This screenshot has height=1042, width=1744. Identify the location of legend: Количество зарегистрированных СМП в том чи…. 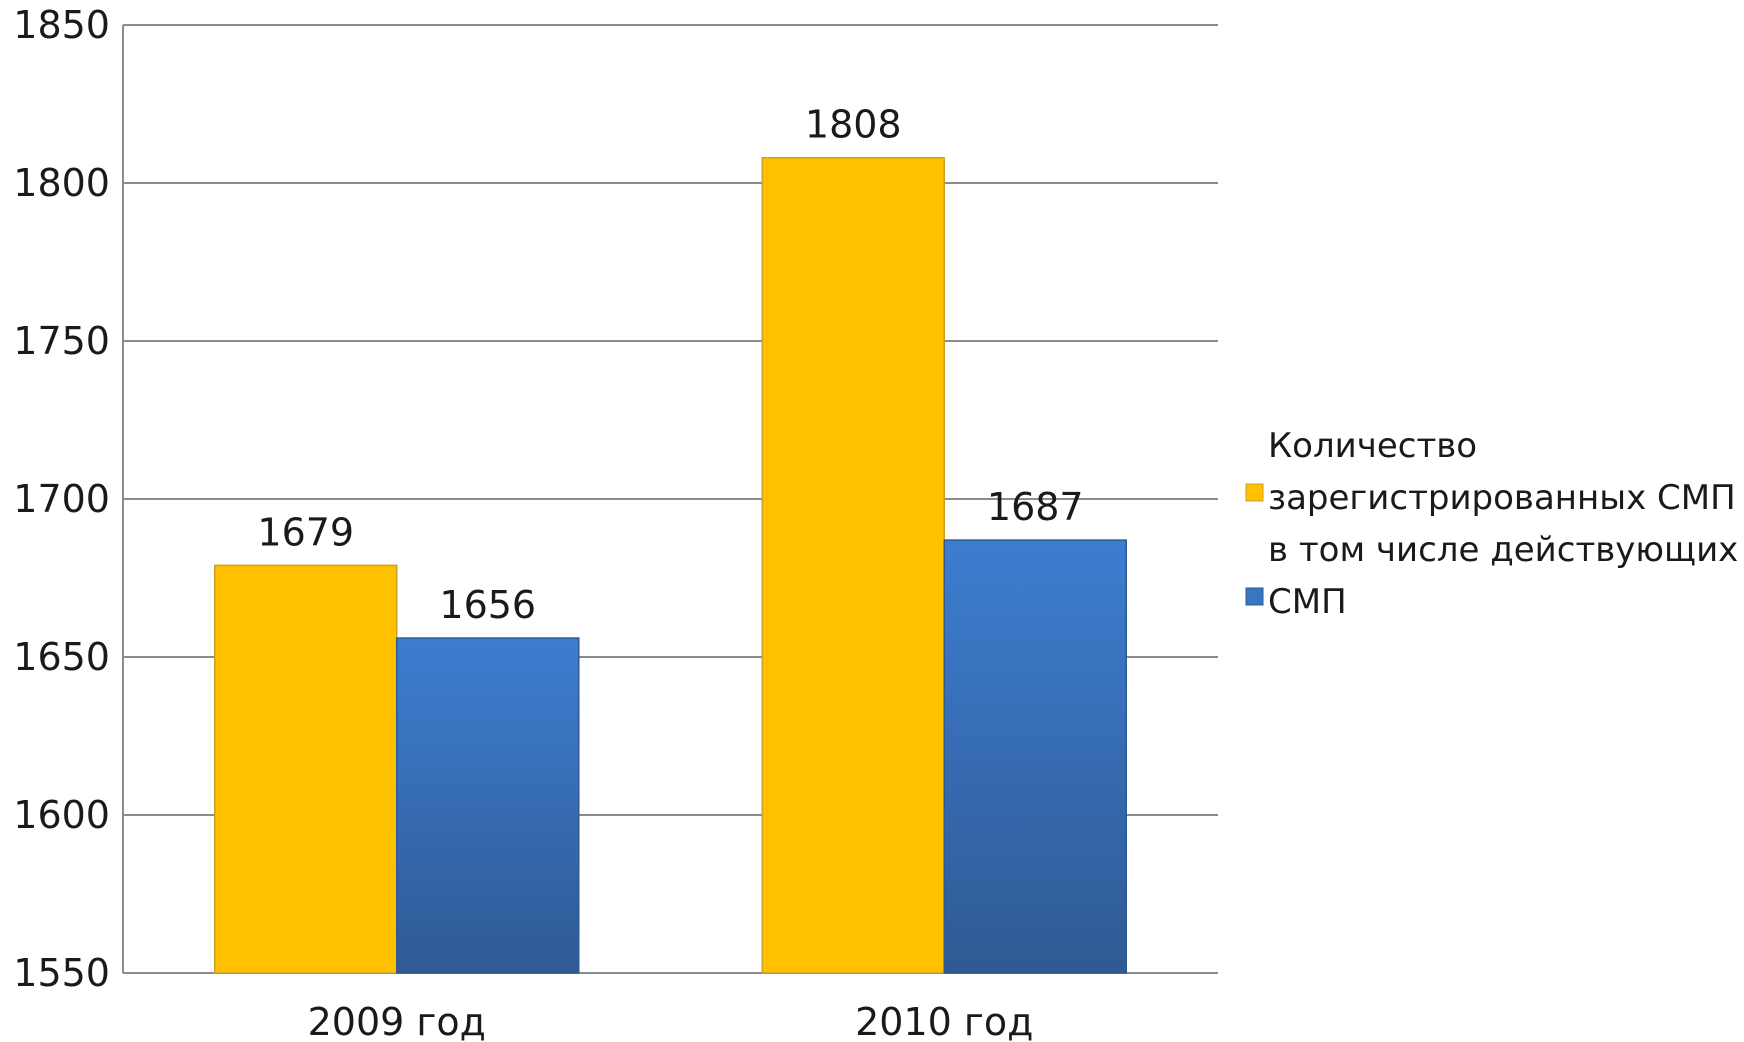
(1491, 524).